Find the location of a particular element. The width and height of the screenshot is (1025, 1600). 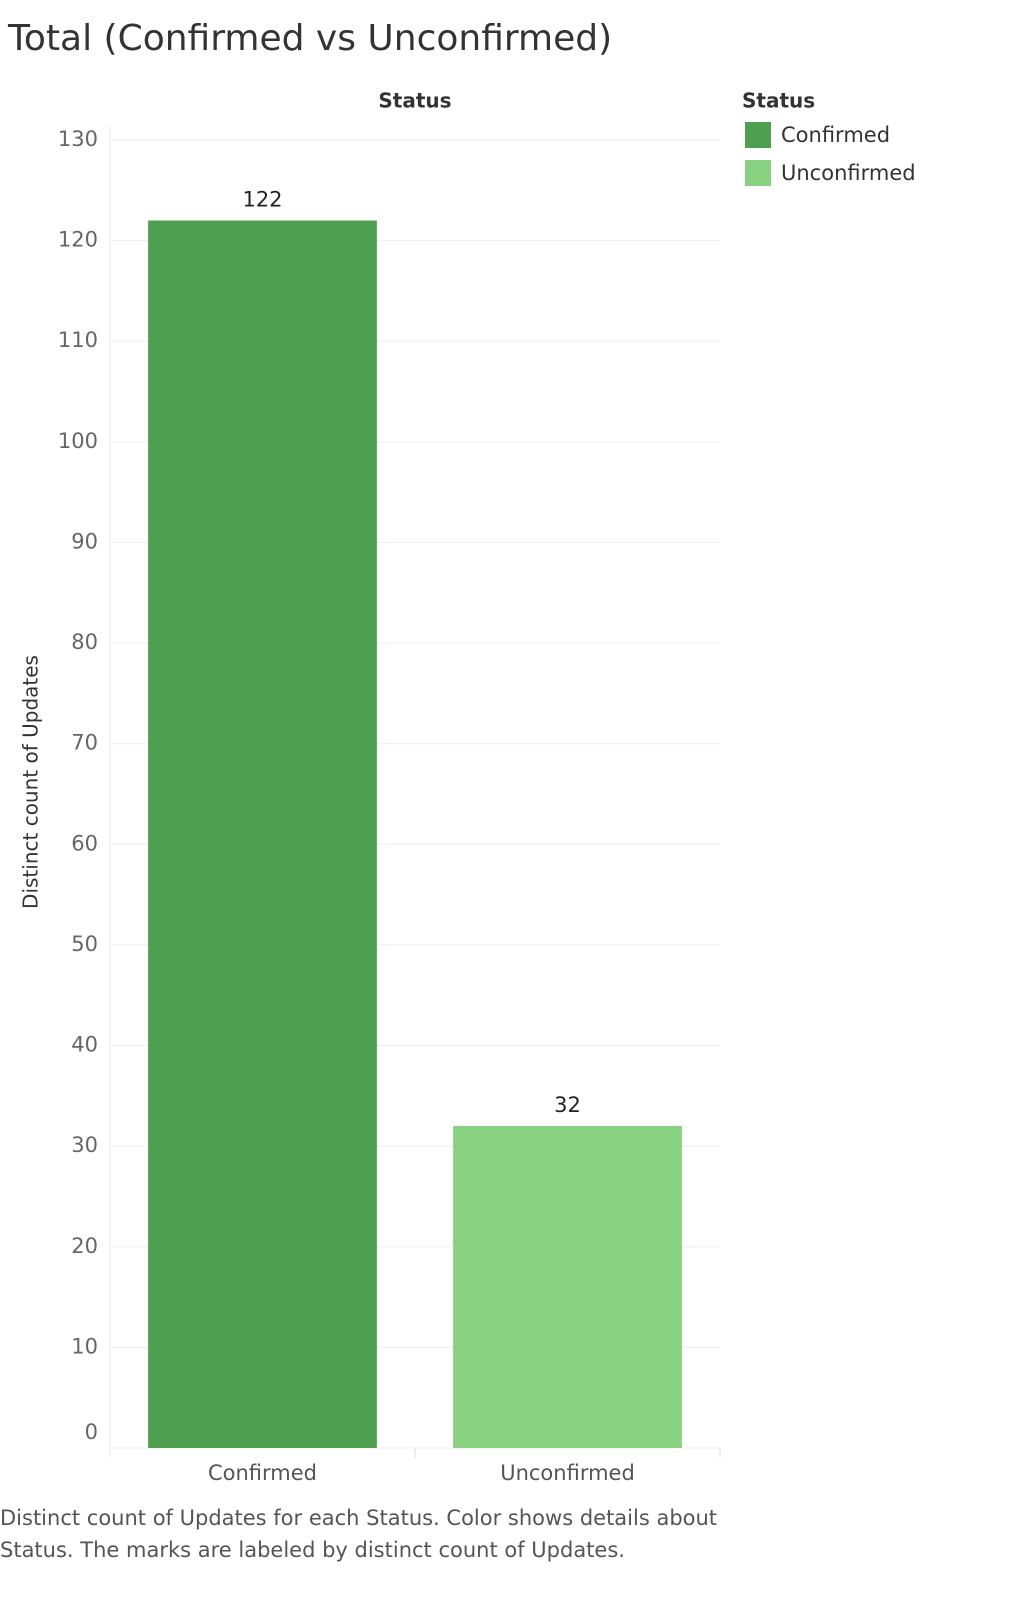

y-tick-label: 20 is located at coordinates (84, 1246).